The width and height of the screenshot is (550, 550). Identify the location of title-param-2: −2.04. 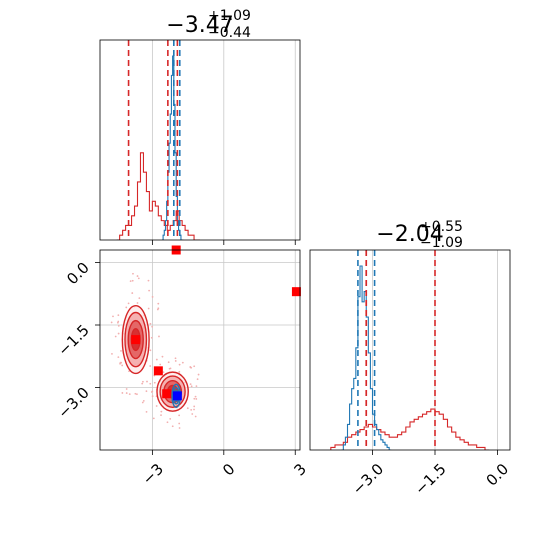
(409, 234).